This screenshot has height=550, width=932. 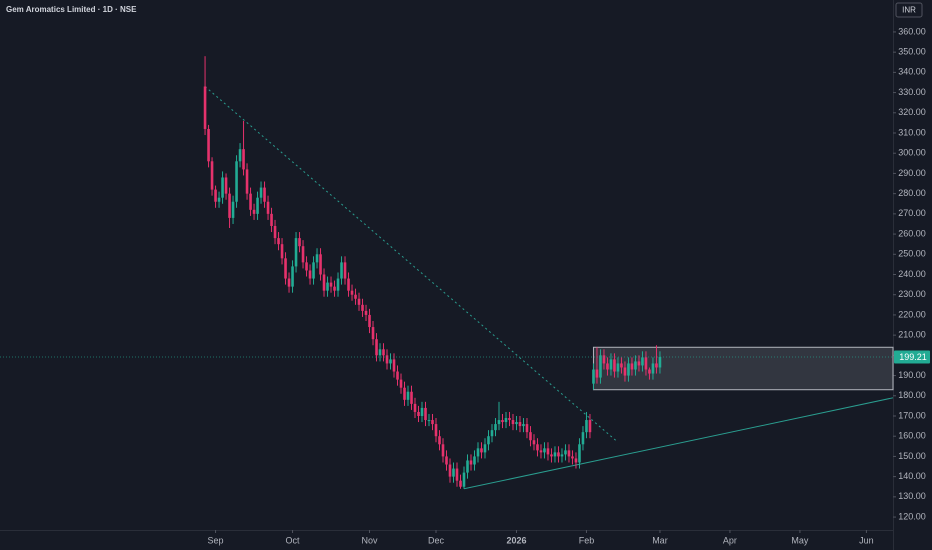 I want to click on y-tick-label: 260.00, so click(x=912, y=233).